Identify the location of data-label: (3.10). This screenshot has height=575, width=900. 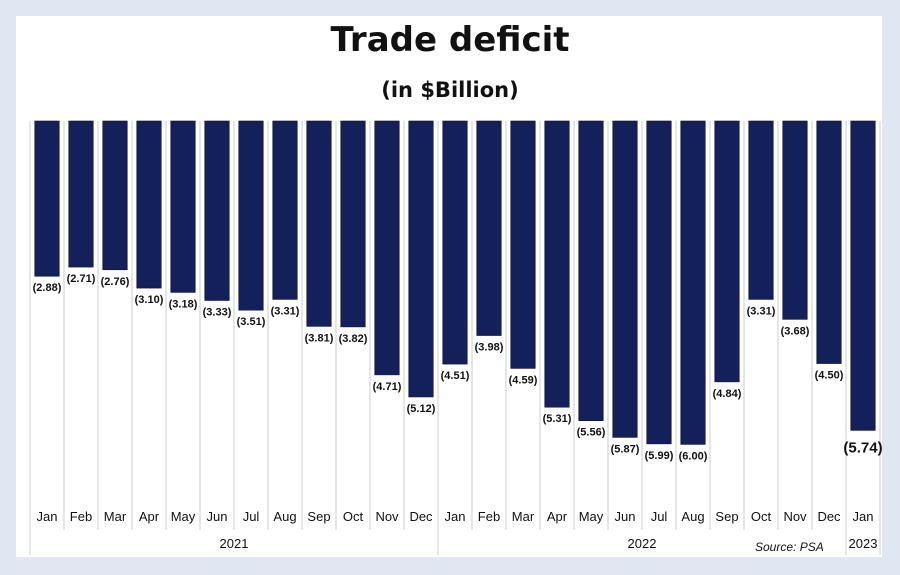
(149, 300).